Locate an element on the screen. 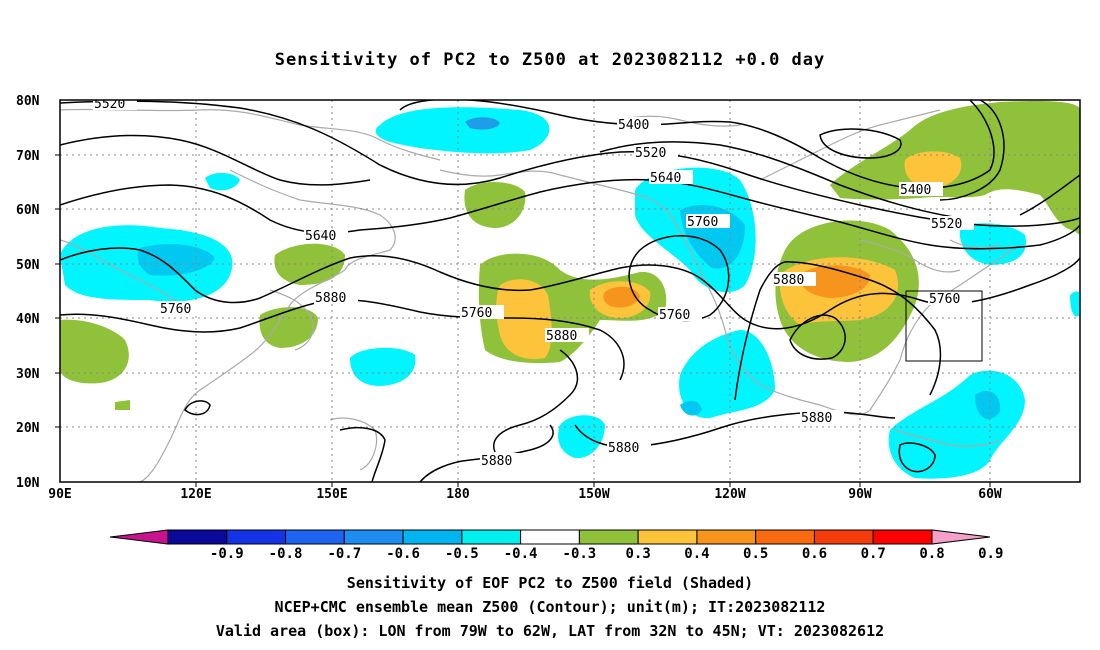 The image size is (1100, 650). lon-label: 180 is located at coordinates (458, 494).